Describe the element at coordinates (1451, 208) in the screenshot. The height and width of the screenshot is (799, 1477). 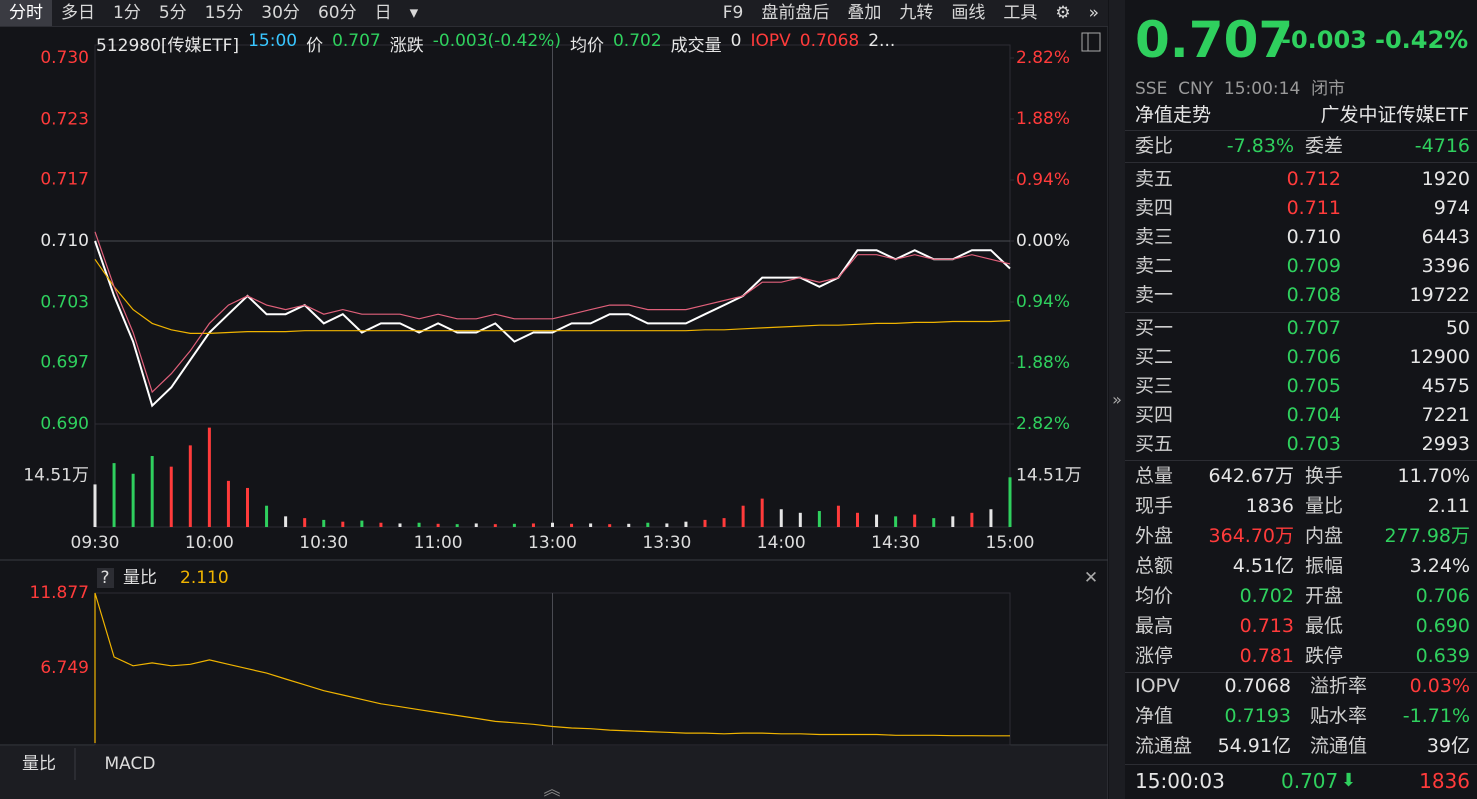
I see `book-volume: 974` at that location.